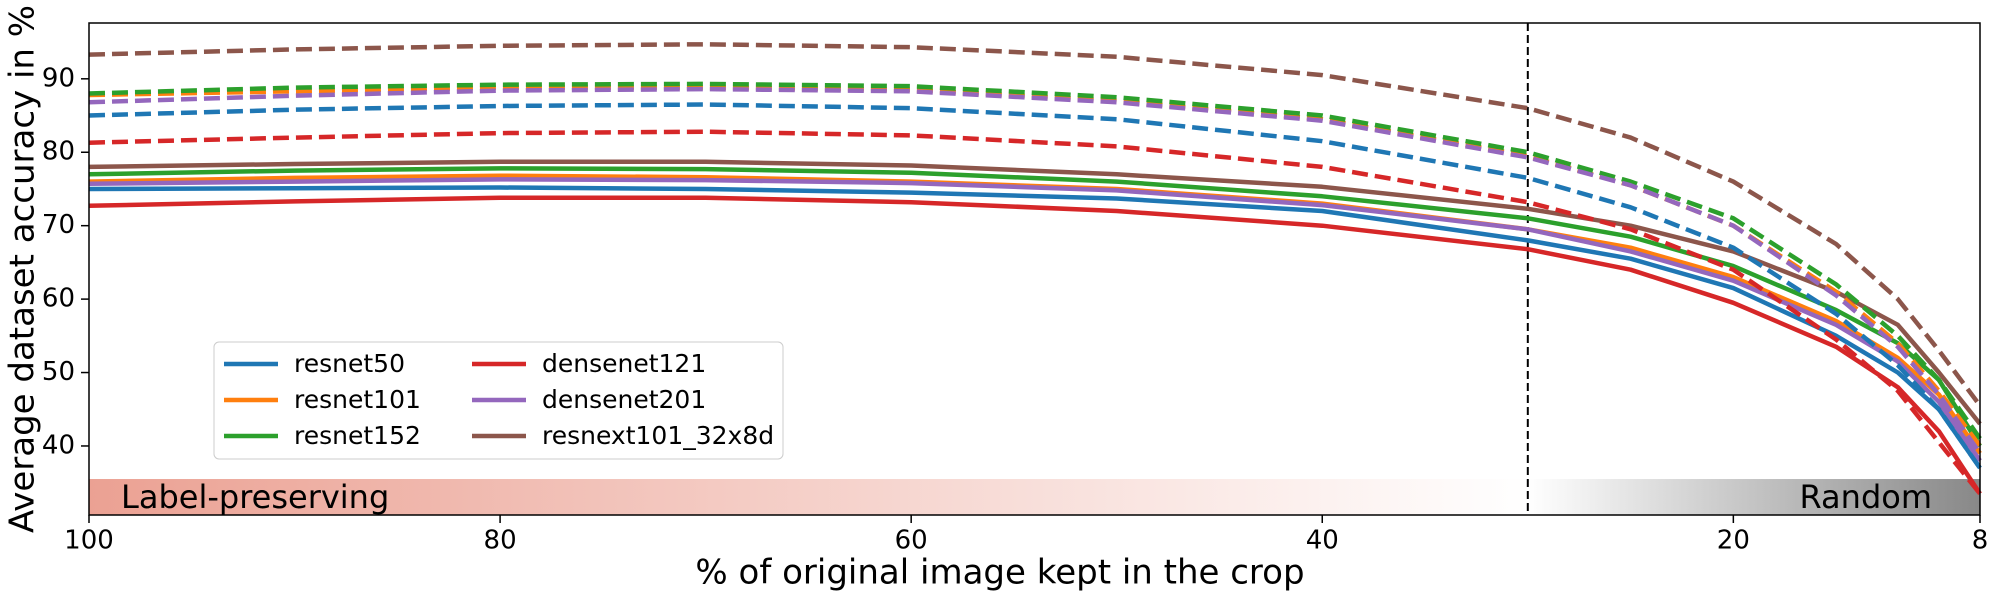  I want to click on x-tick-label: 60, so click(911, 541).